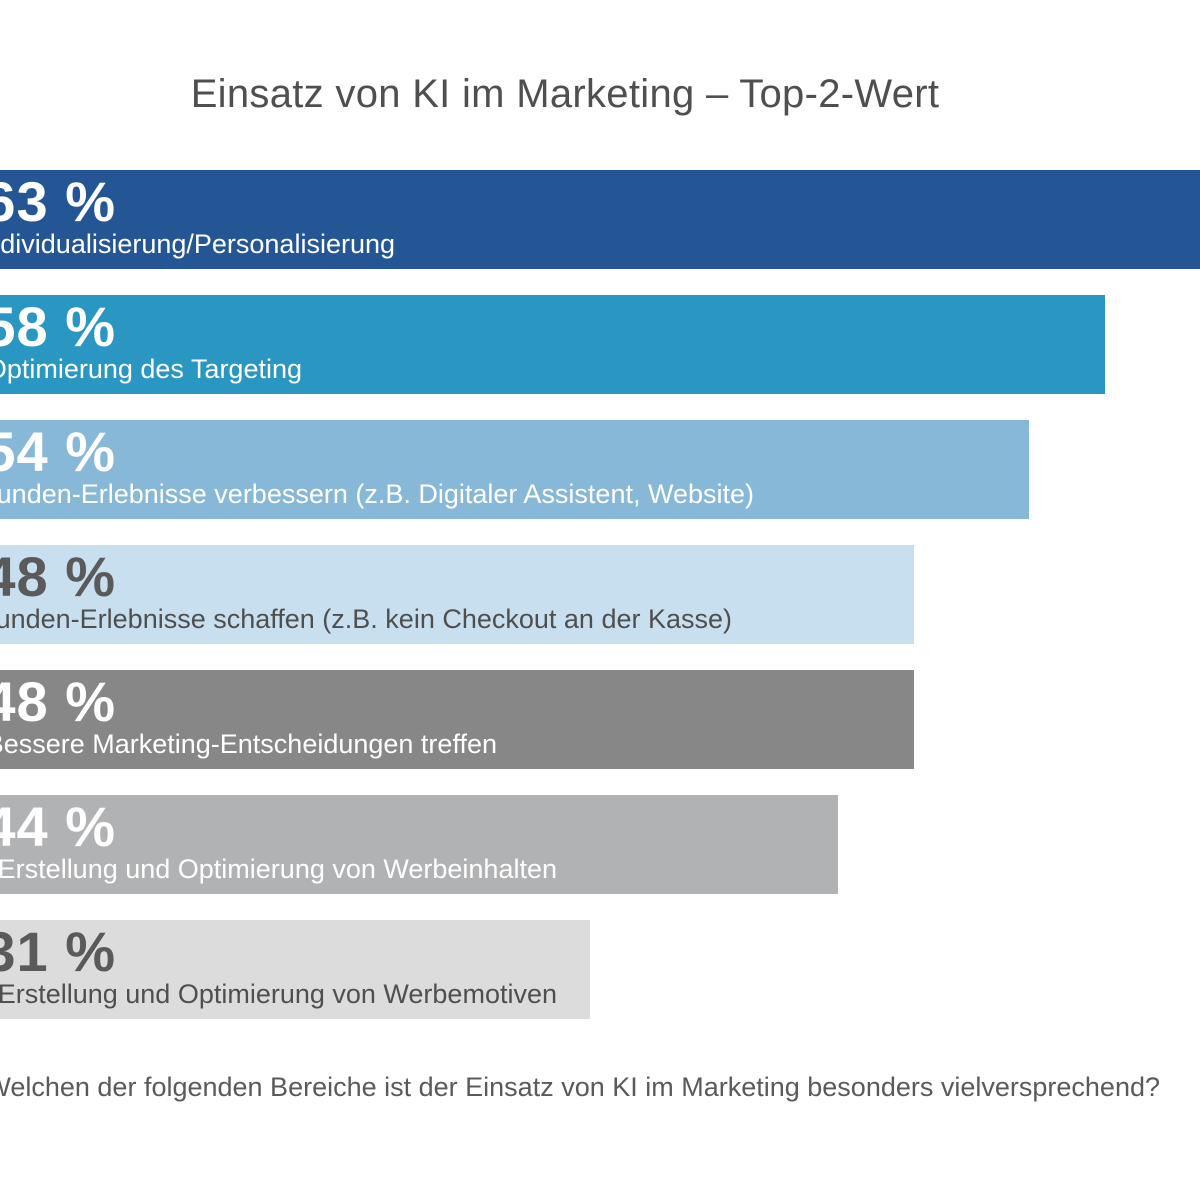  What do you see at coordinates (58, 451) in the screenshot?
I see `bar-value-label: 54 %` at bounding box center [58, 451].